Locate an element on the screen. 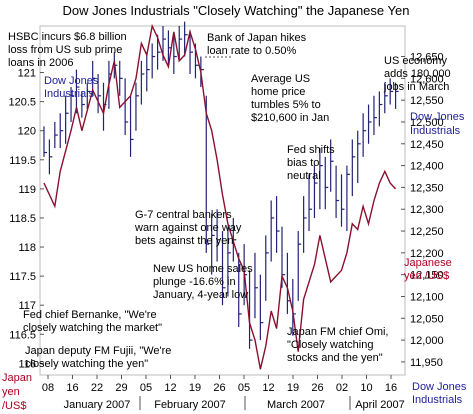 The width and height of the screenshot is (473, 414). left-axis-label-line2: yen is located at coordinates (11, 392).